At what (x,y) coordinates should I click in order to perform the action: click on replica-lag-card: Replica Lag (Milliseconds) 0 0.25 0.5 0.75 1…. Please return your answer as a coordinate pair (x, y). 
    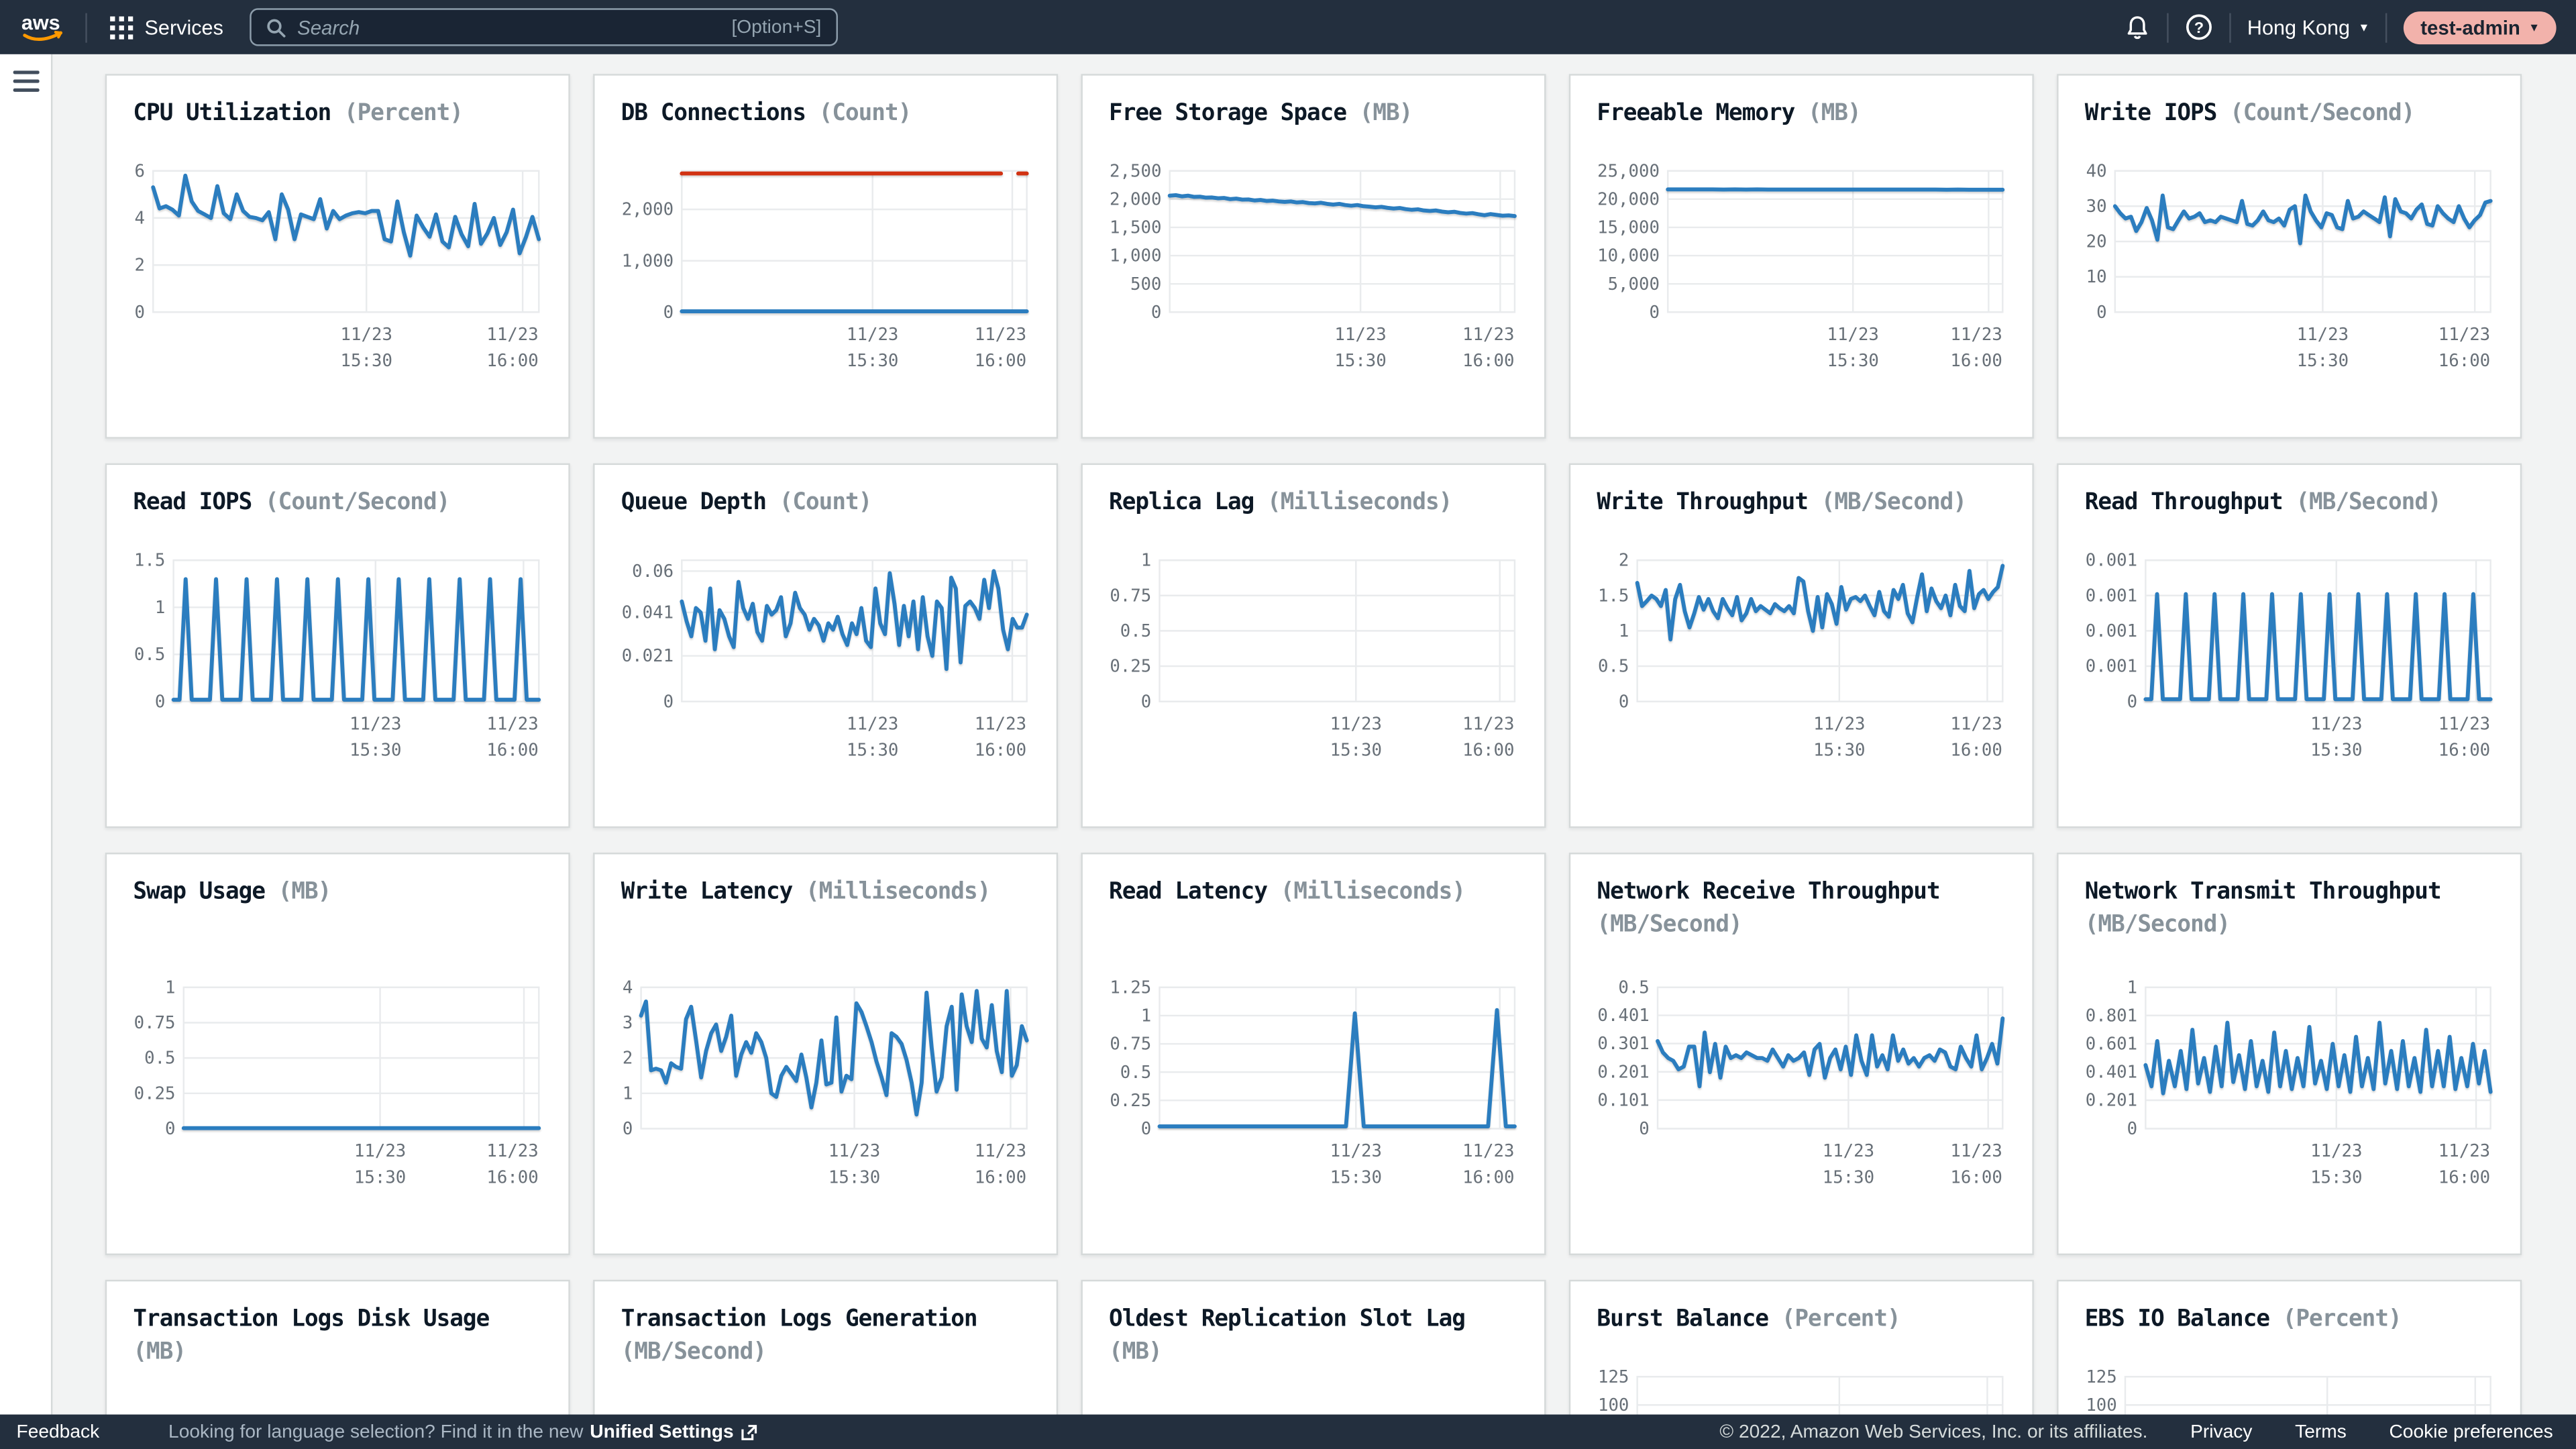
    Looking at the image, I should click on (1313, 645).